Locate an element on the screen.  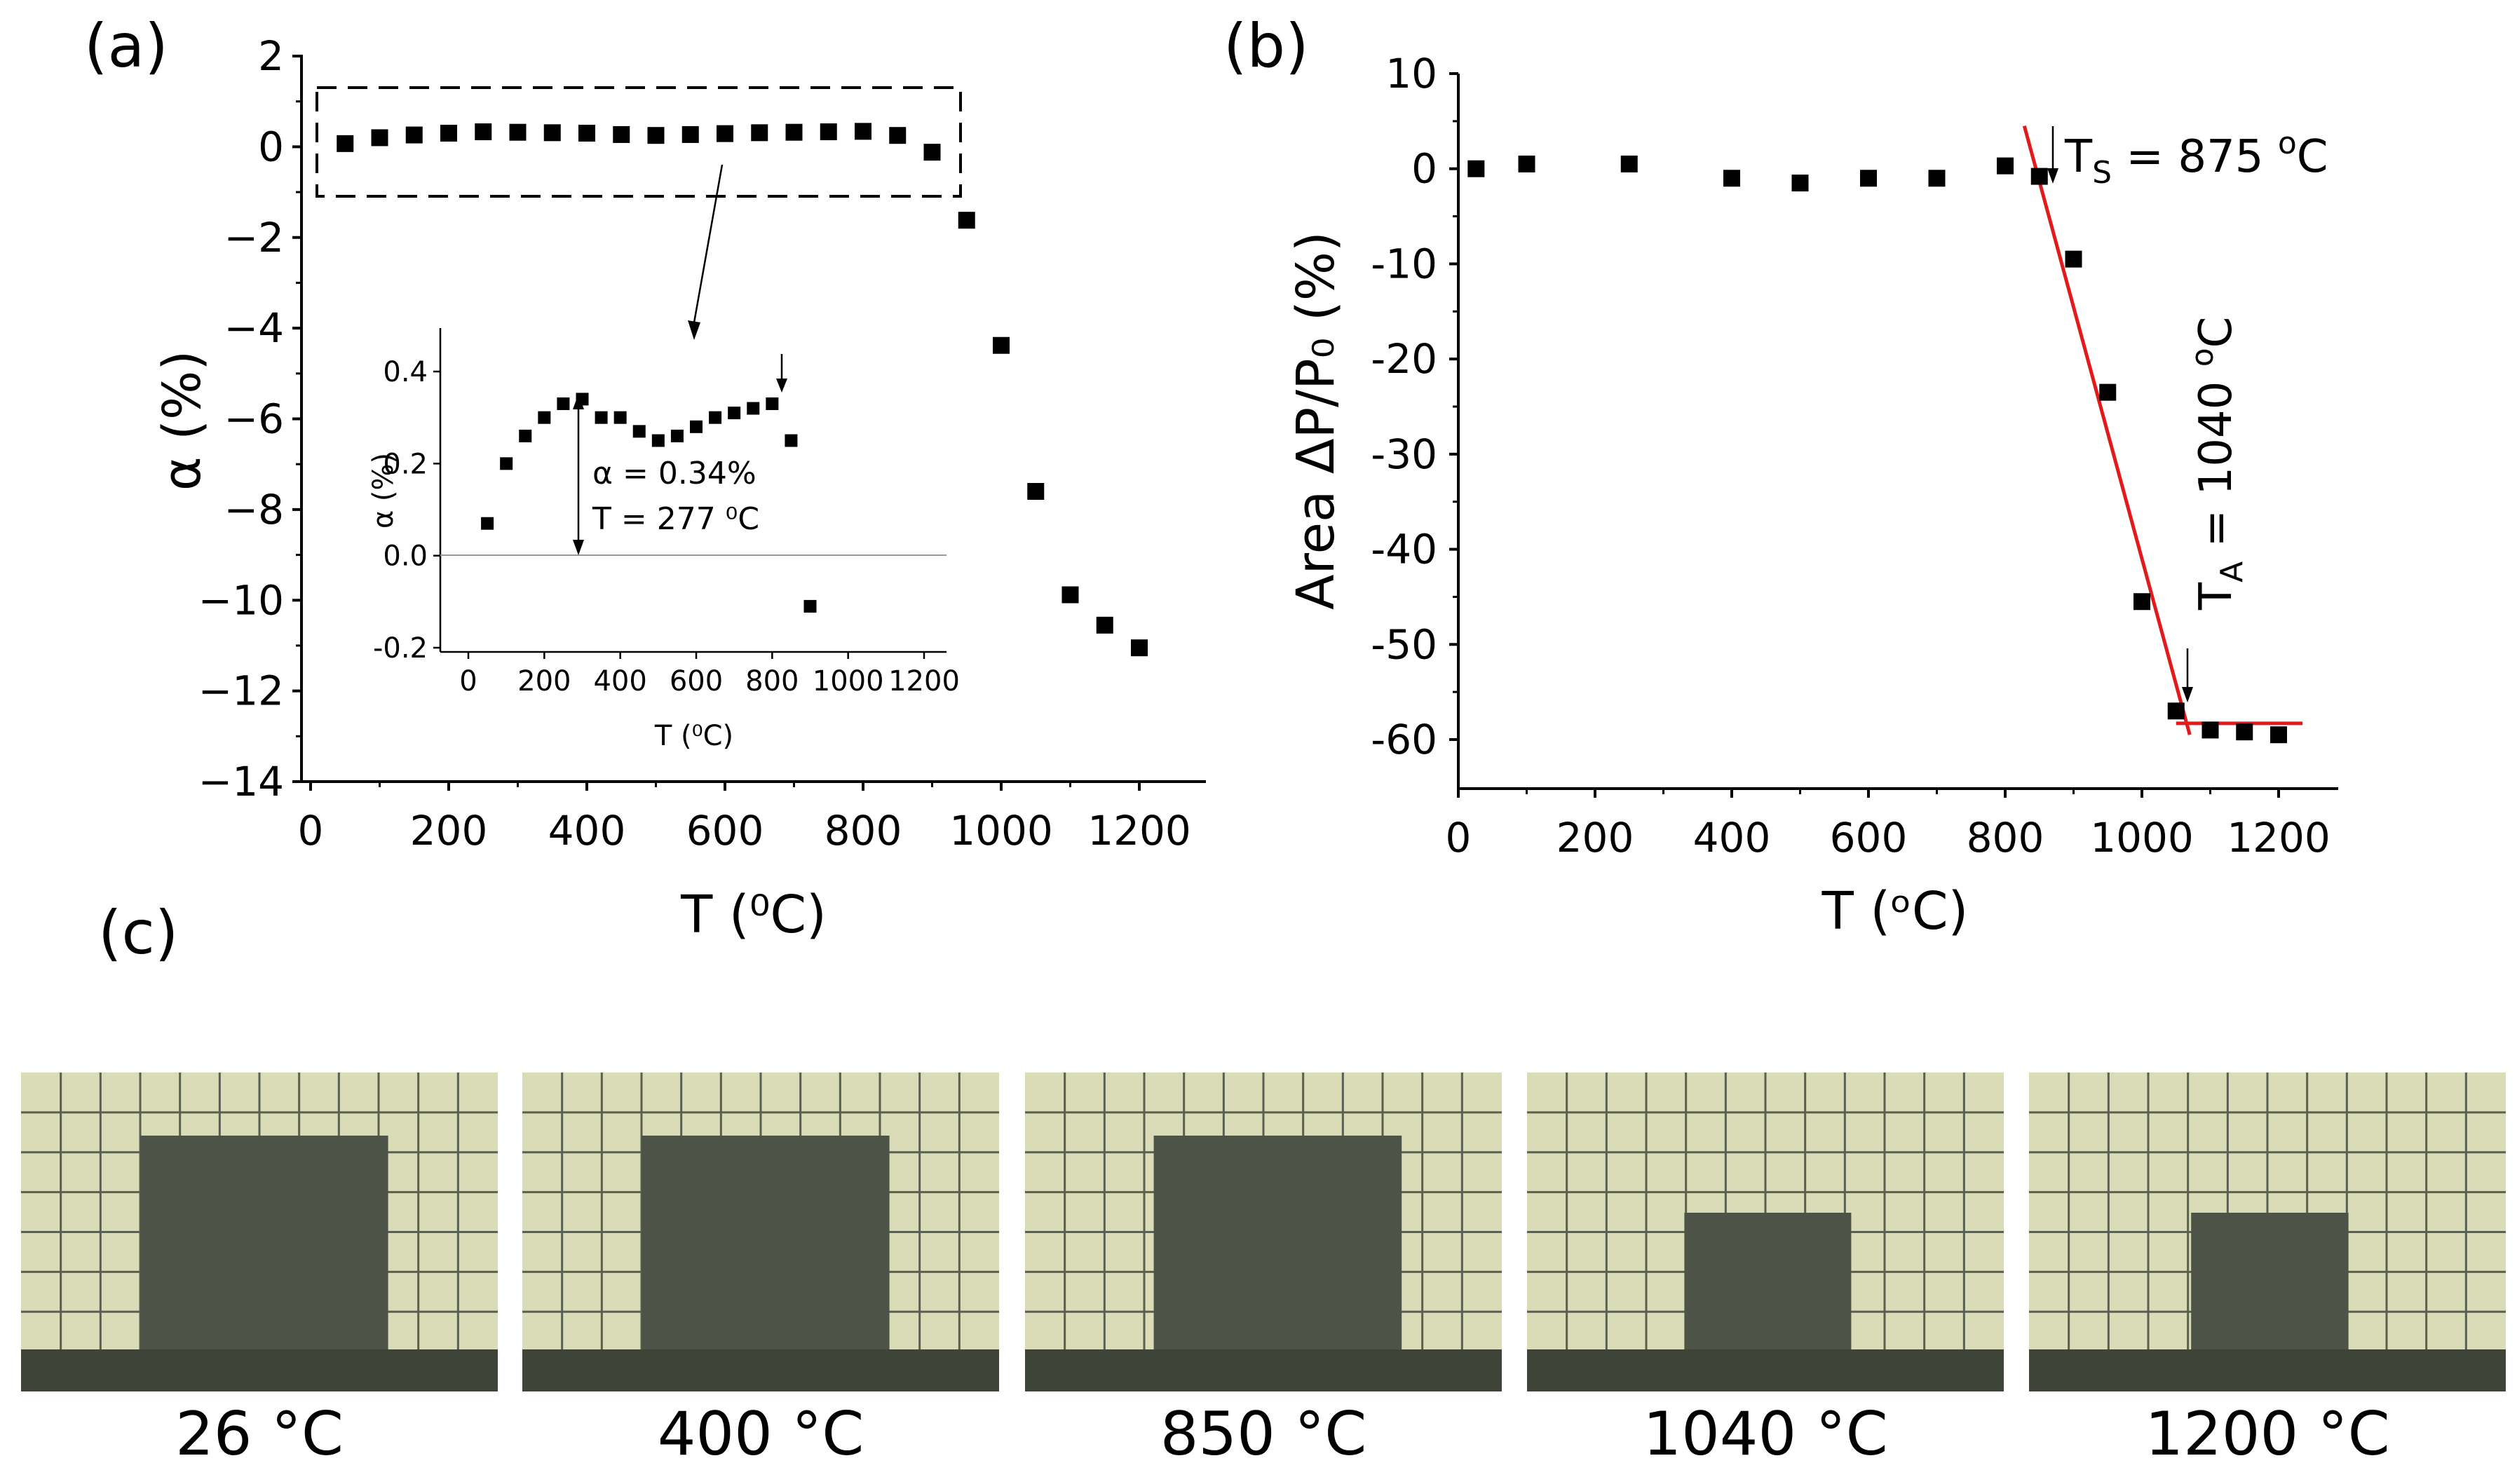
chart-b-ta-arrowhead is located at coordinates (2187, 694).